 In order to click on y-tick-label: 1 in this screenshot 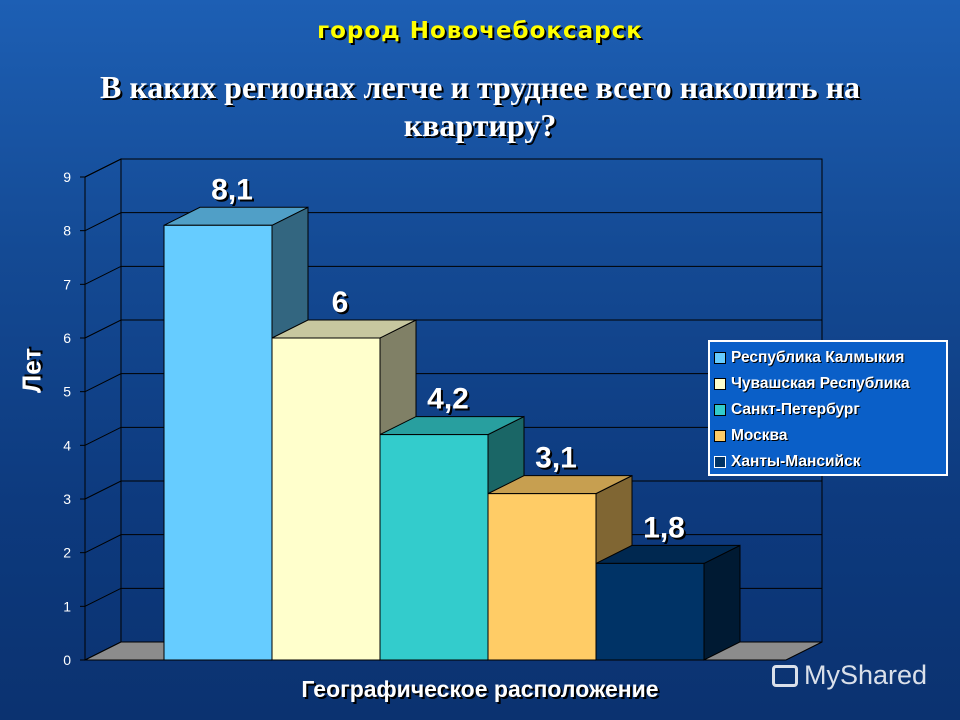, I will do `click(67, 606)`.